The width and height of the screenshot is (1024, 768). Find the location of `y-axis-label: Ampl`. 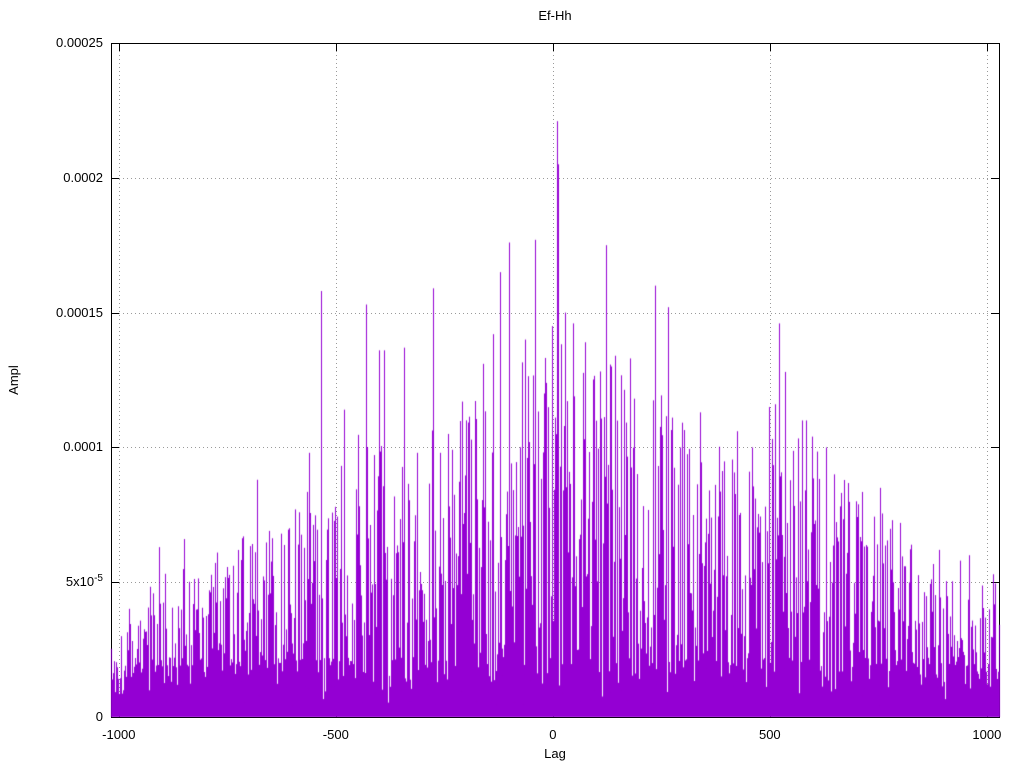

y-axis-label: Ampl is located at coordinates (13, 380).